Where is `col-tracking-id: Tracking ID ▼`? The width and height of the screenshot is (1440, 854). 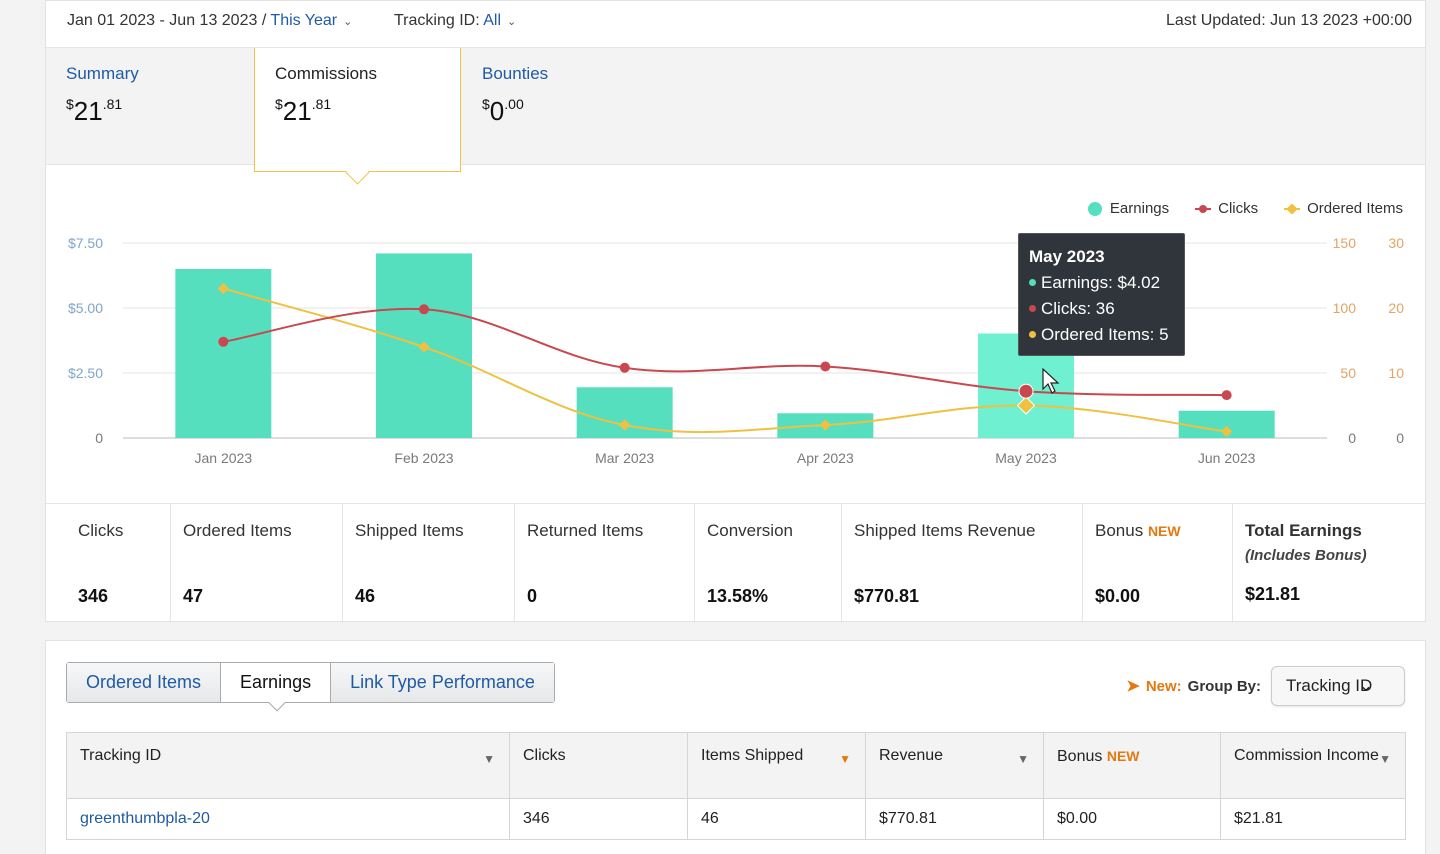
col-tracking-id: Tracking ID ▼ is located at coordinates (288, 765).